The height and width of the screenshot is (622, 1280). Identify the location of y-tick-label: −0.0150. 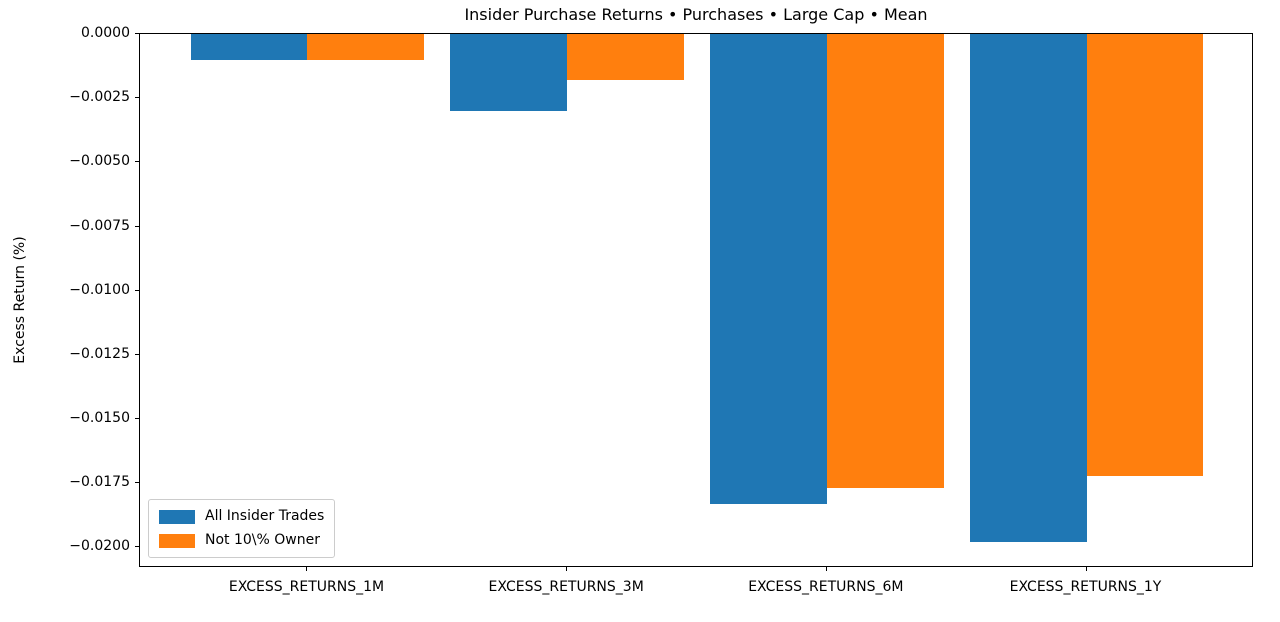
(99, 418).